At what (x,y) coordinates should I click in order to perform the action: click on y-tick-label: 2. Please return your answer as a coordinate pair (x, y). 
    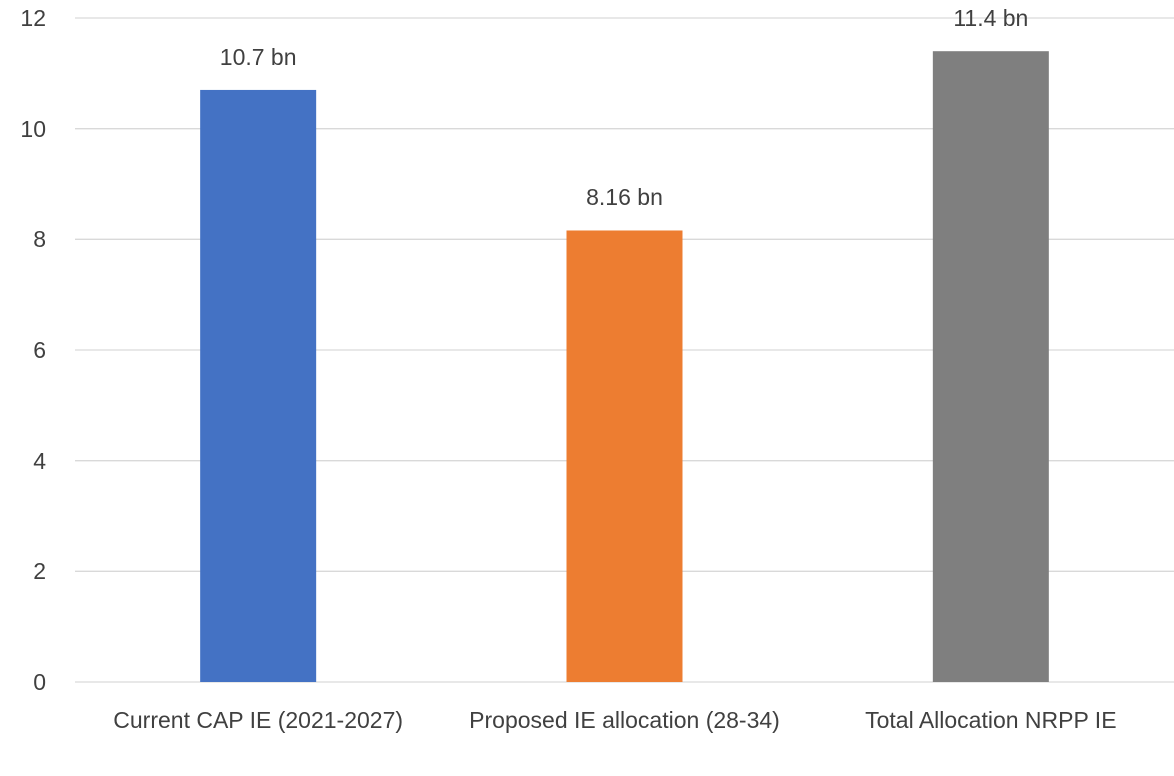
    Looking at the image, I should click on (39, 571).